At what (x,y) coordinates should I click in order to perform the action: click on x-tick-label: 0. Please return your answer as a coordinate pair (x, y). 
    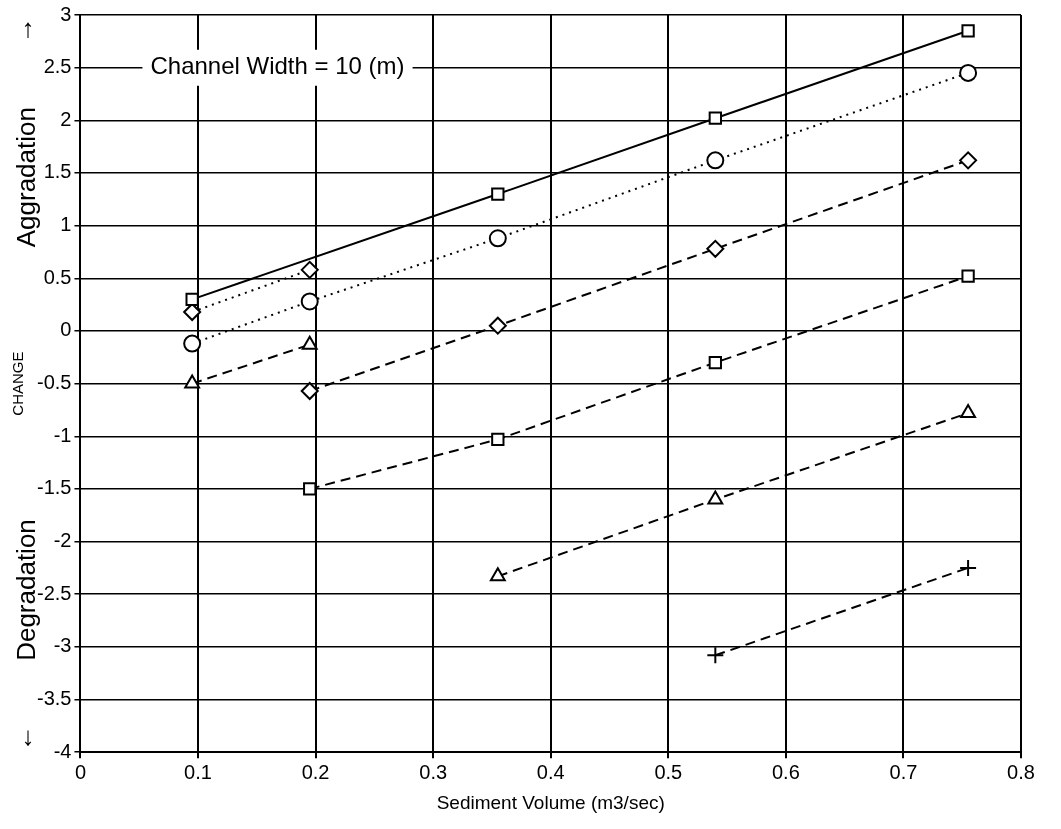
    Looking at the image, I should click on (80, 771).